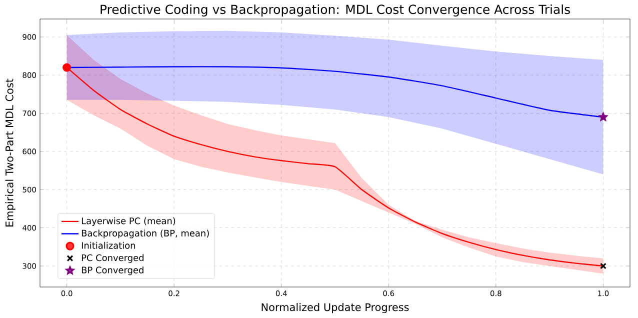 Image resolution: width=638 pixels, height=318 pixels. What do you see at coordinates (113, 258) in the screenshot?
I see `legend-label: PC Converged` at bounding box center [113, 258].